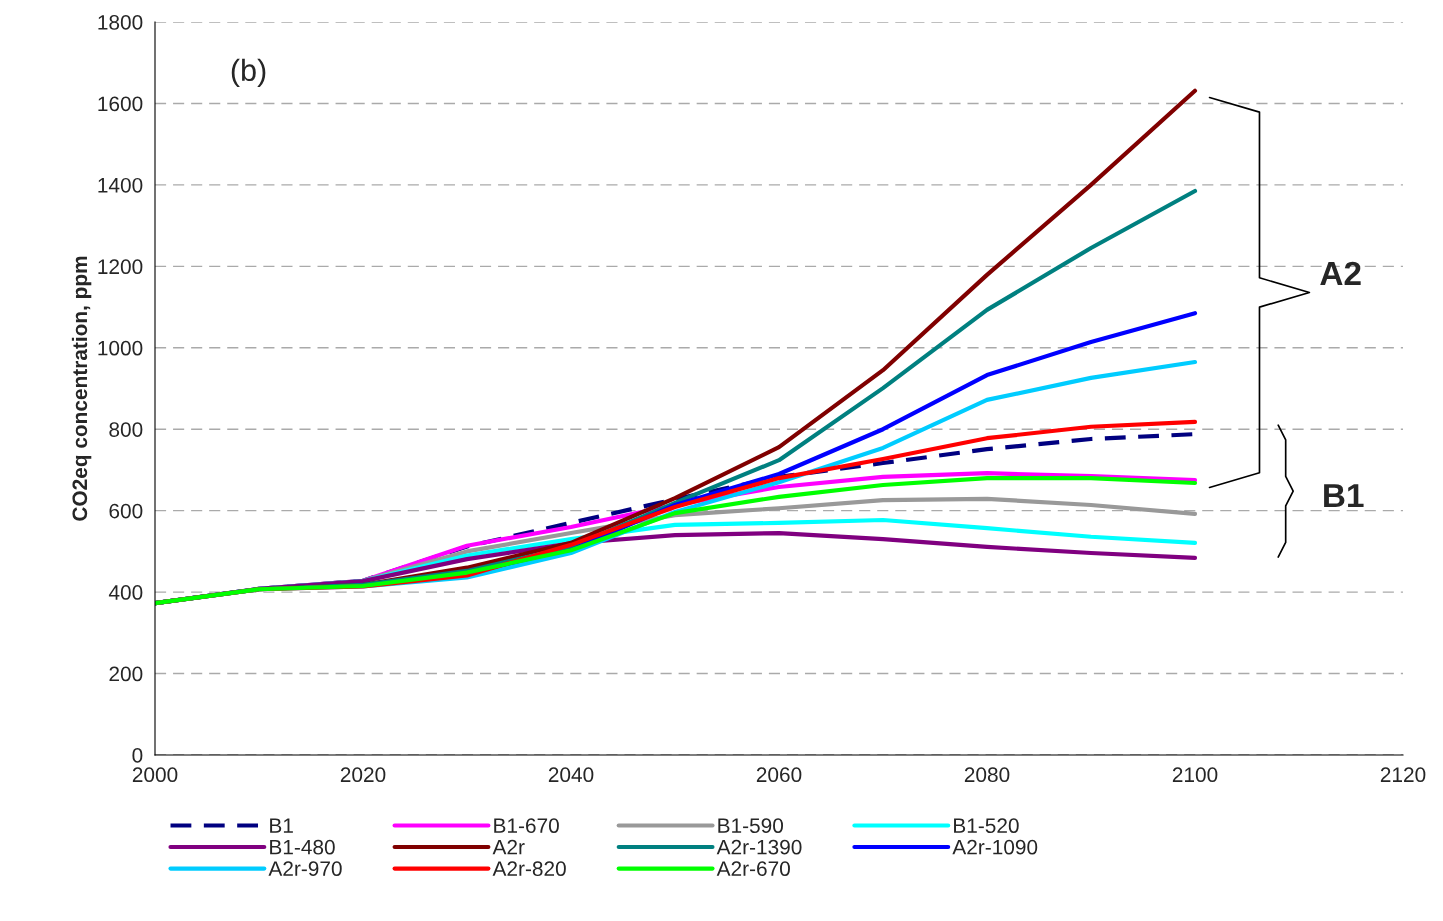 The height and width of the screenshot is (921, 1443). Describe the element at coordinates (126, 429) in the screenshot. I see `y-tick-label: 800` at that location.